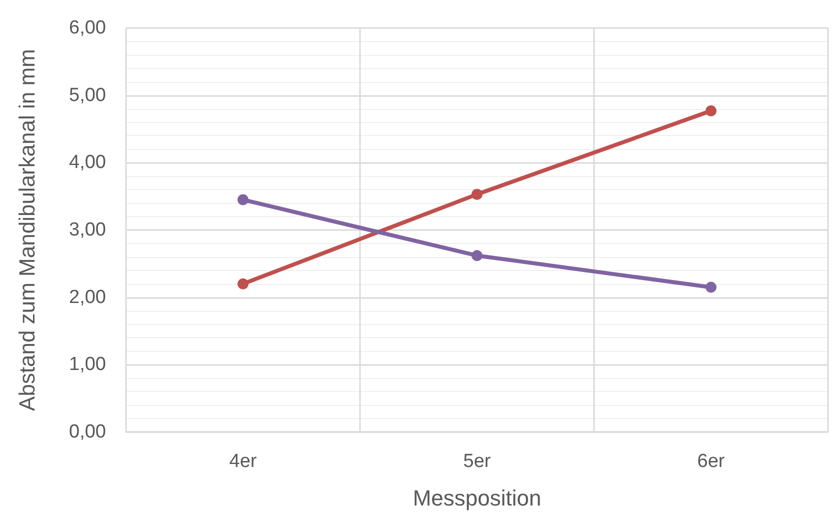 This screenshot has height=524, width=838. What do you see at coordinates (87, 163) in the screenshot?
I see `y-tick-label: 4,00` at bounding box center [87, 163].